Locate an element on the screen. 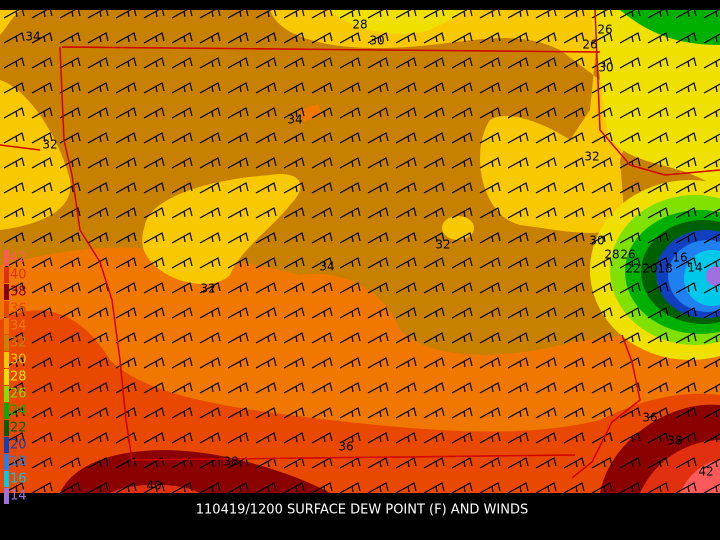 The height and width of the screenshot is (540, 720). legend-label: 34 is located at coordinates (18, 326).